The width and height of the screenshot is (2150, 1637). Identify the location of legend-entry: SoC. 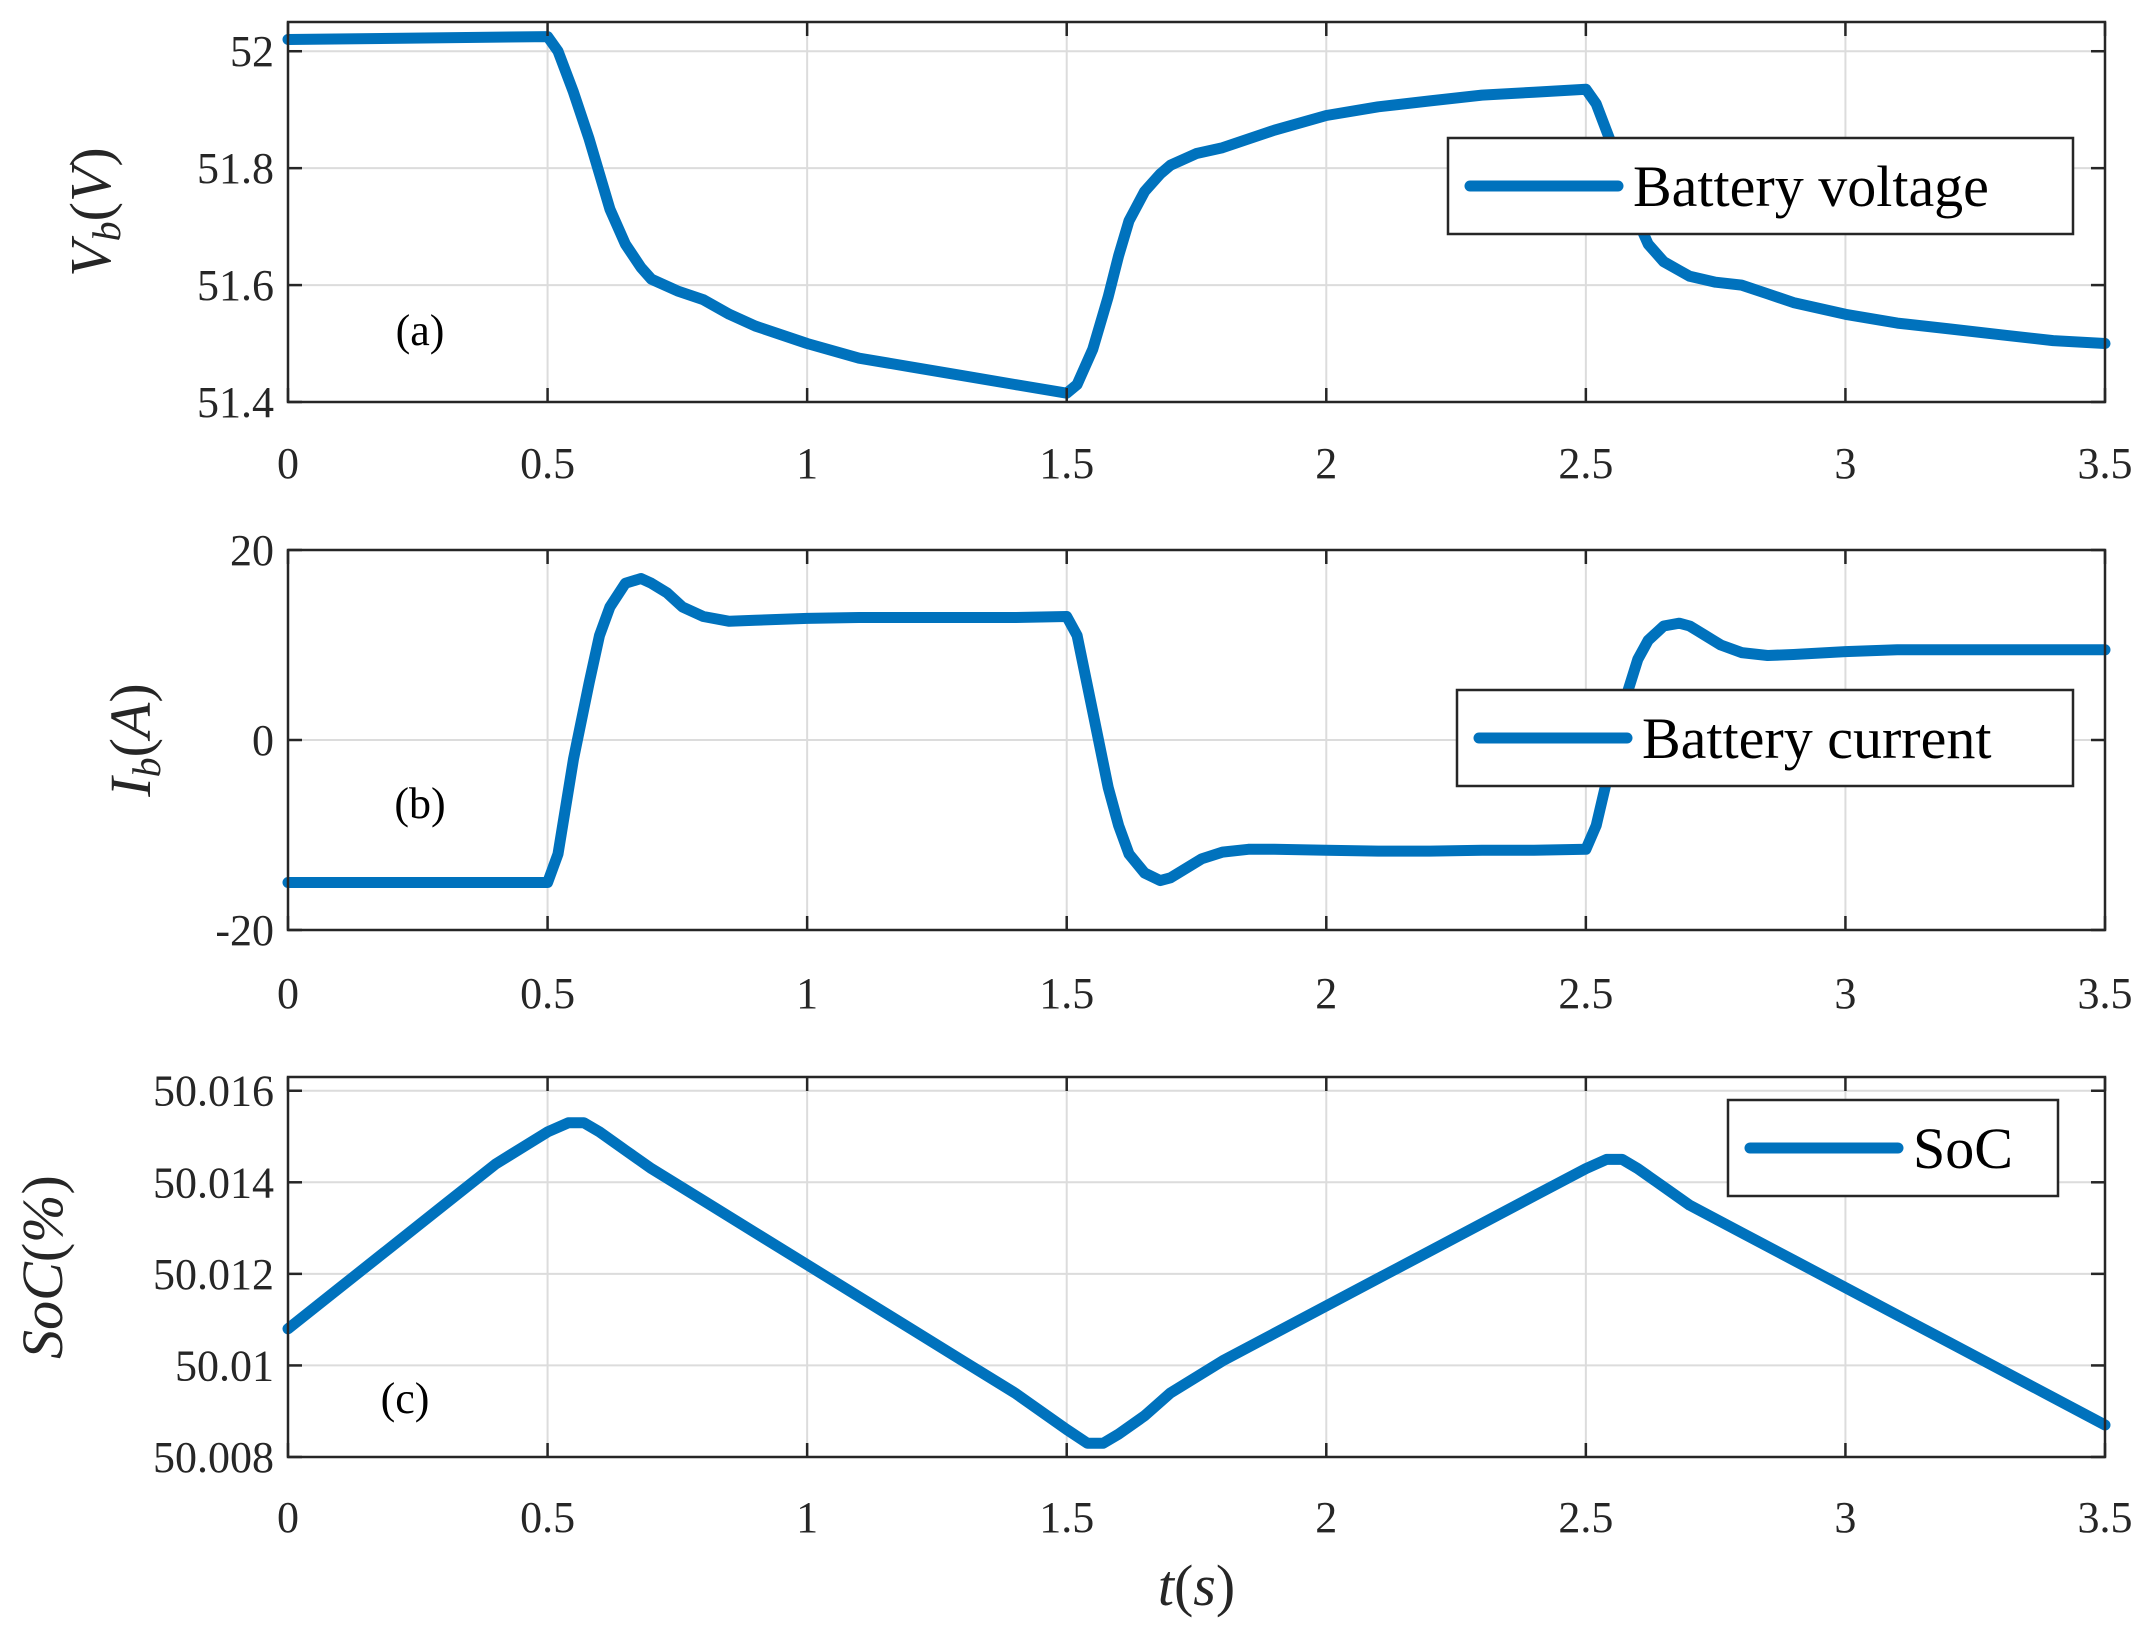
(1963, 1148).